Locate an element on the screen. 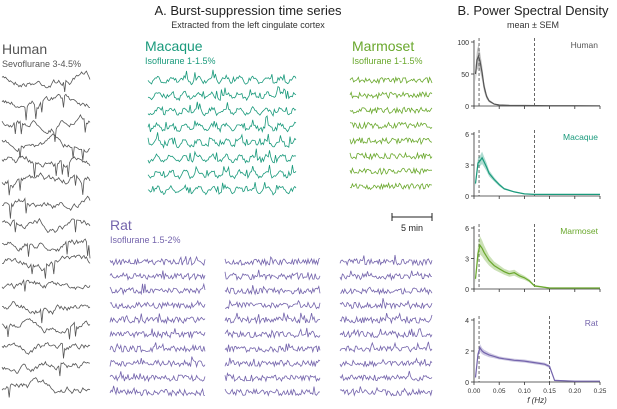 The height and width of the screenshot is (409, 617). panel-b-title: B. Power Spectral Density is located at coordinates (533, 10).